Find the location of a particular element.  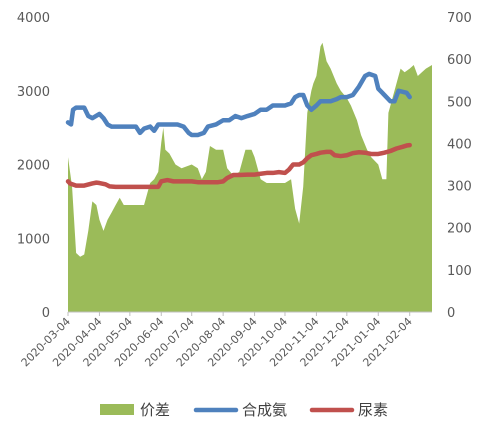

y-left-tick-labels: 0 1000 2000 3000 4000 is located at coordinates (33, 166).